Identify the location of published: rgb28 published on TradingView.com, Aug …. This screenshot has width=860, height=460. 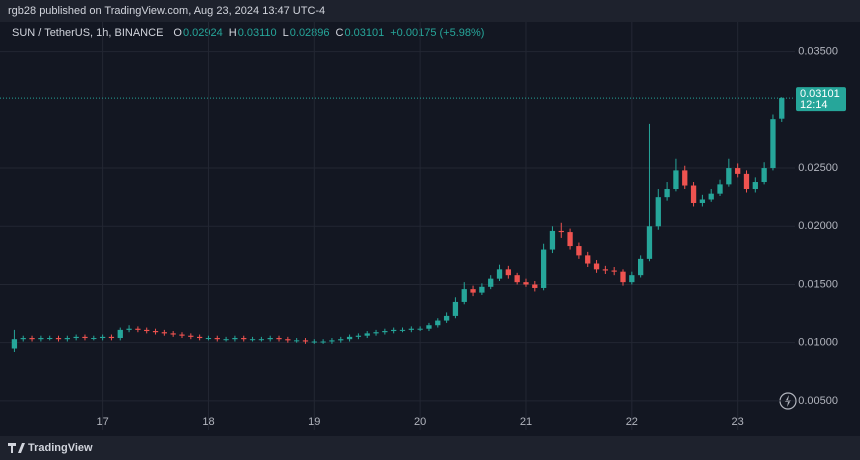
(166, 11).